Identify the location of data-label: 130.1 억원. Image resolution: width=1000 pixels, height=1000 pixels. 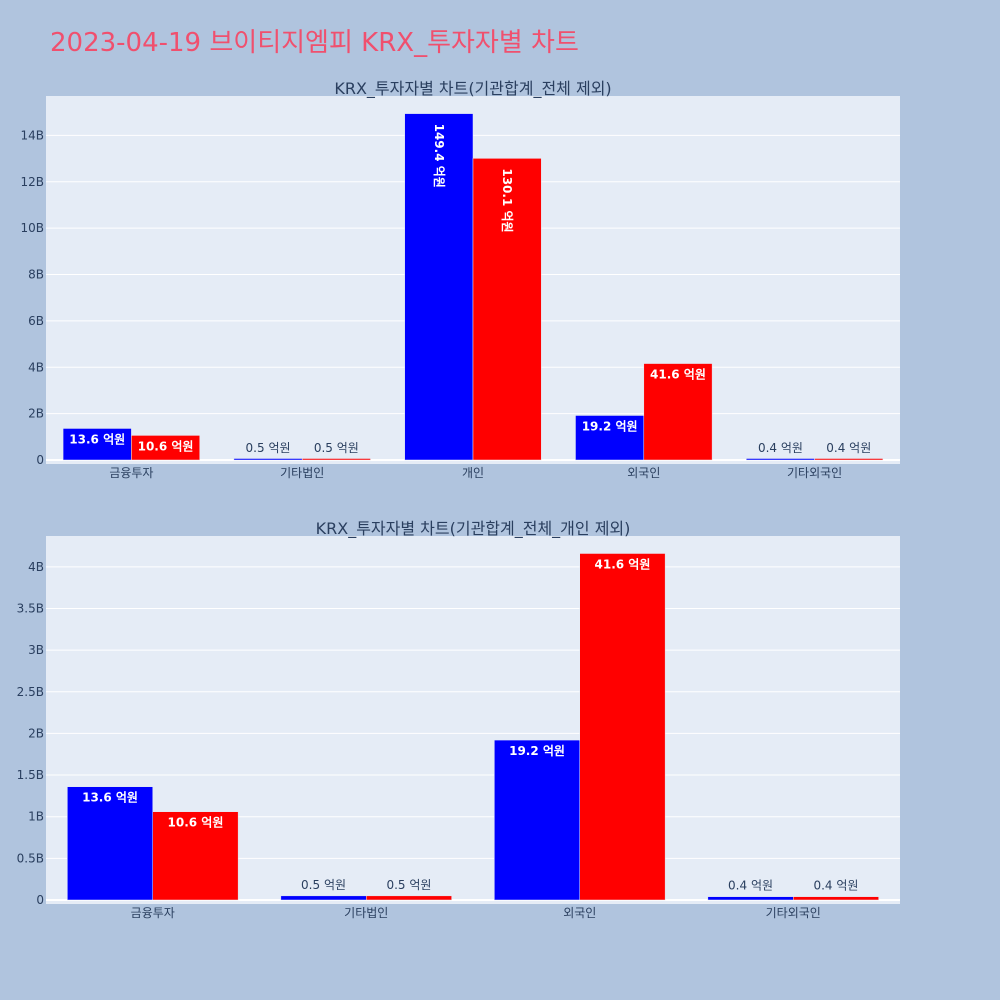
(507, 200).